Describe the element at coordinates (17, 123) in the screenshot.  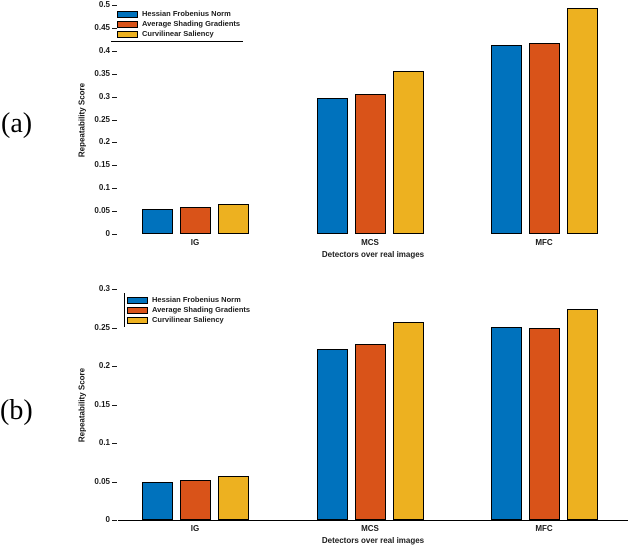
I see `panel-label-a: (a)` at that location.